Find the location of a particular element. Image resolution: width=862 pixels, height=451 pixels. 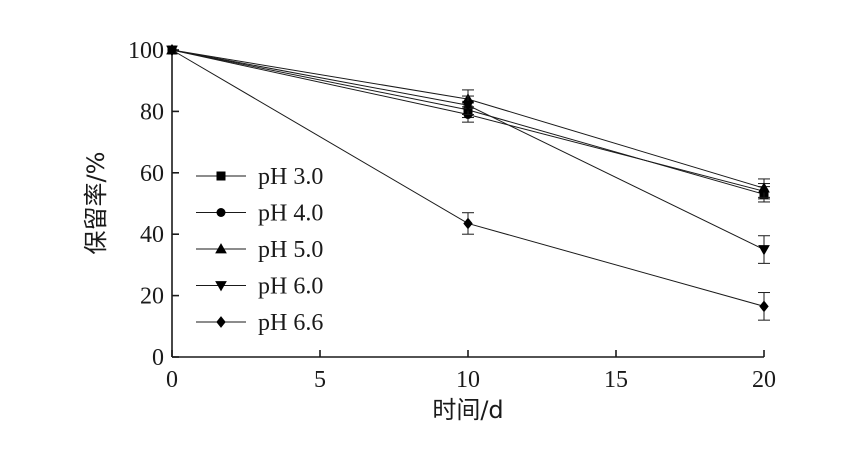

legend-label: pH 6.6 is located at coordinates (290, 323).